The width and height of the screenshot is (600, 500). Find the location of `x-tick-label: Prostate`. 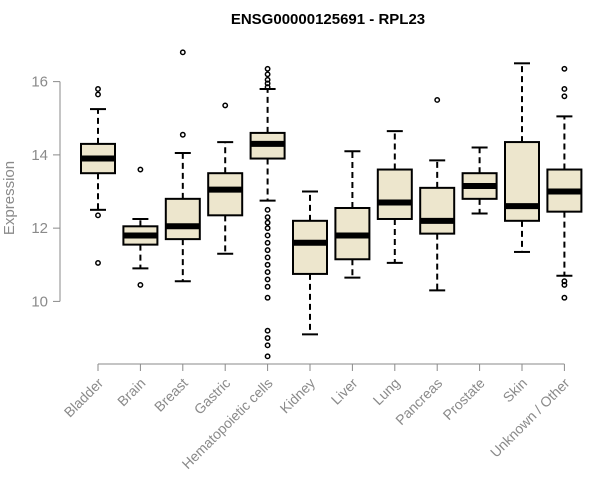

x-tick-label: Prostate is located at coordinates (464, 399).